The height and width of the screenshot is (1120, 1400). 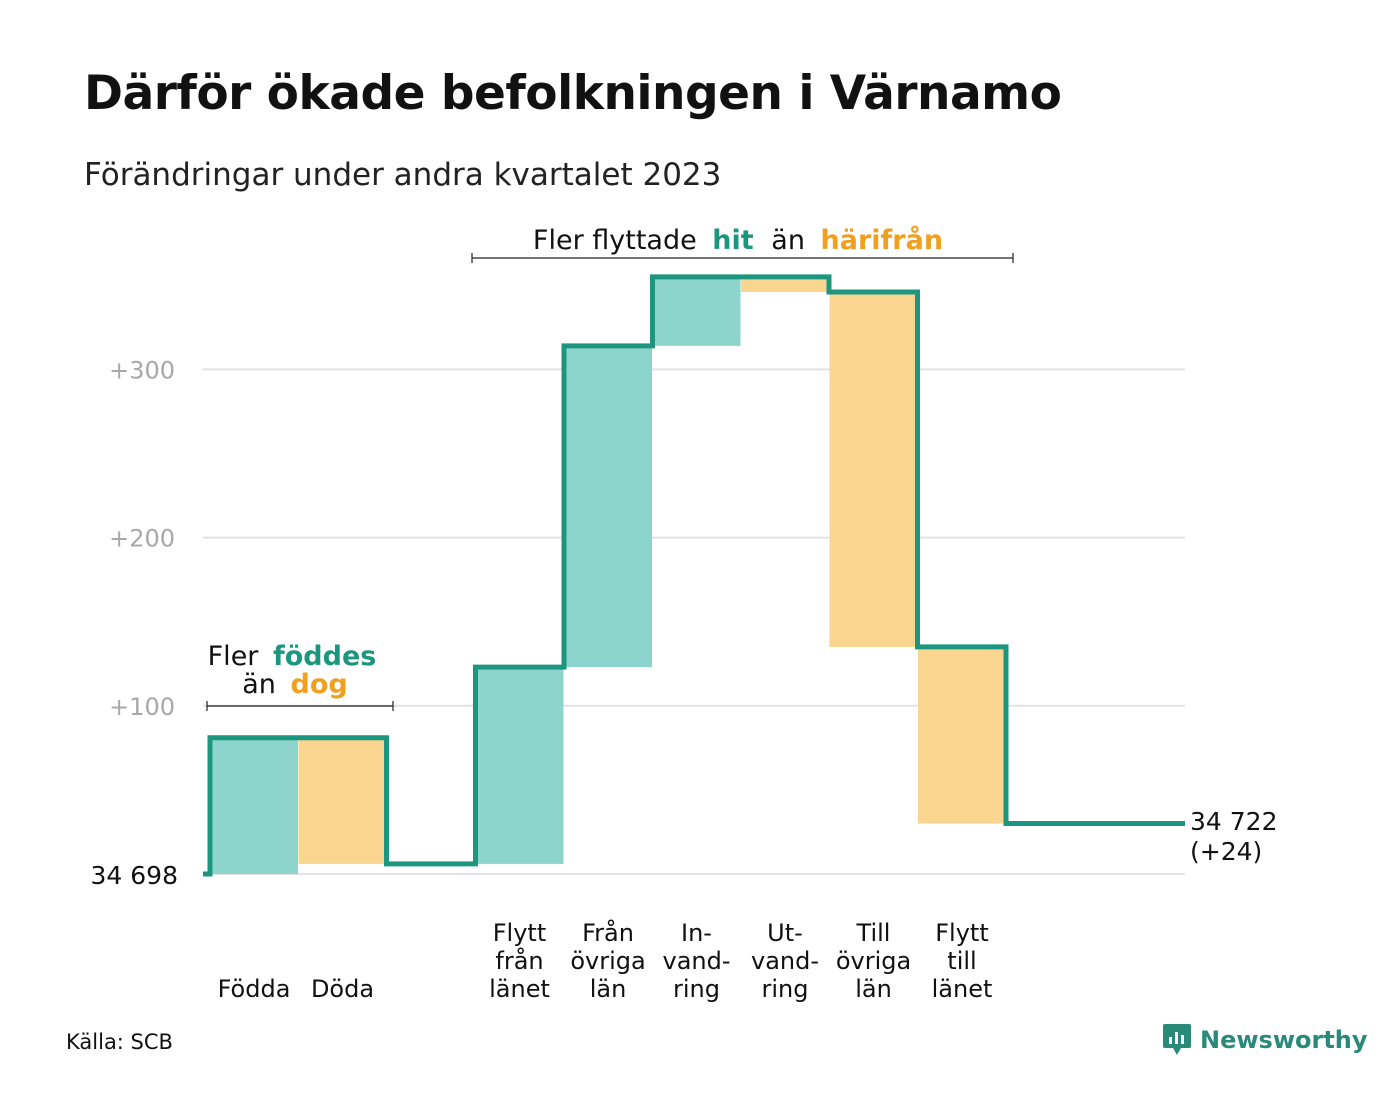 I want to click on category-label: Döda, so click(x=342, y=989).